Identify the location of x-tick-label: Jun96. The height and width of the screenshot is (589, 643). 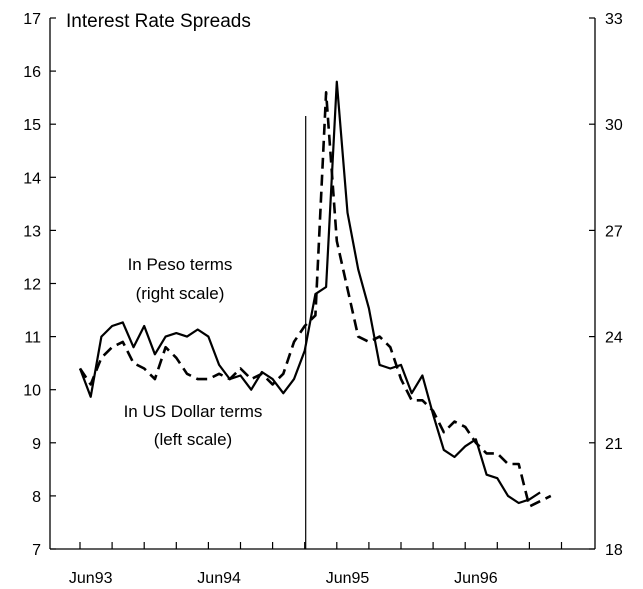
(476, 578).